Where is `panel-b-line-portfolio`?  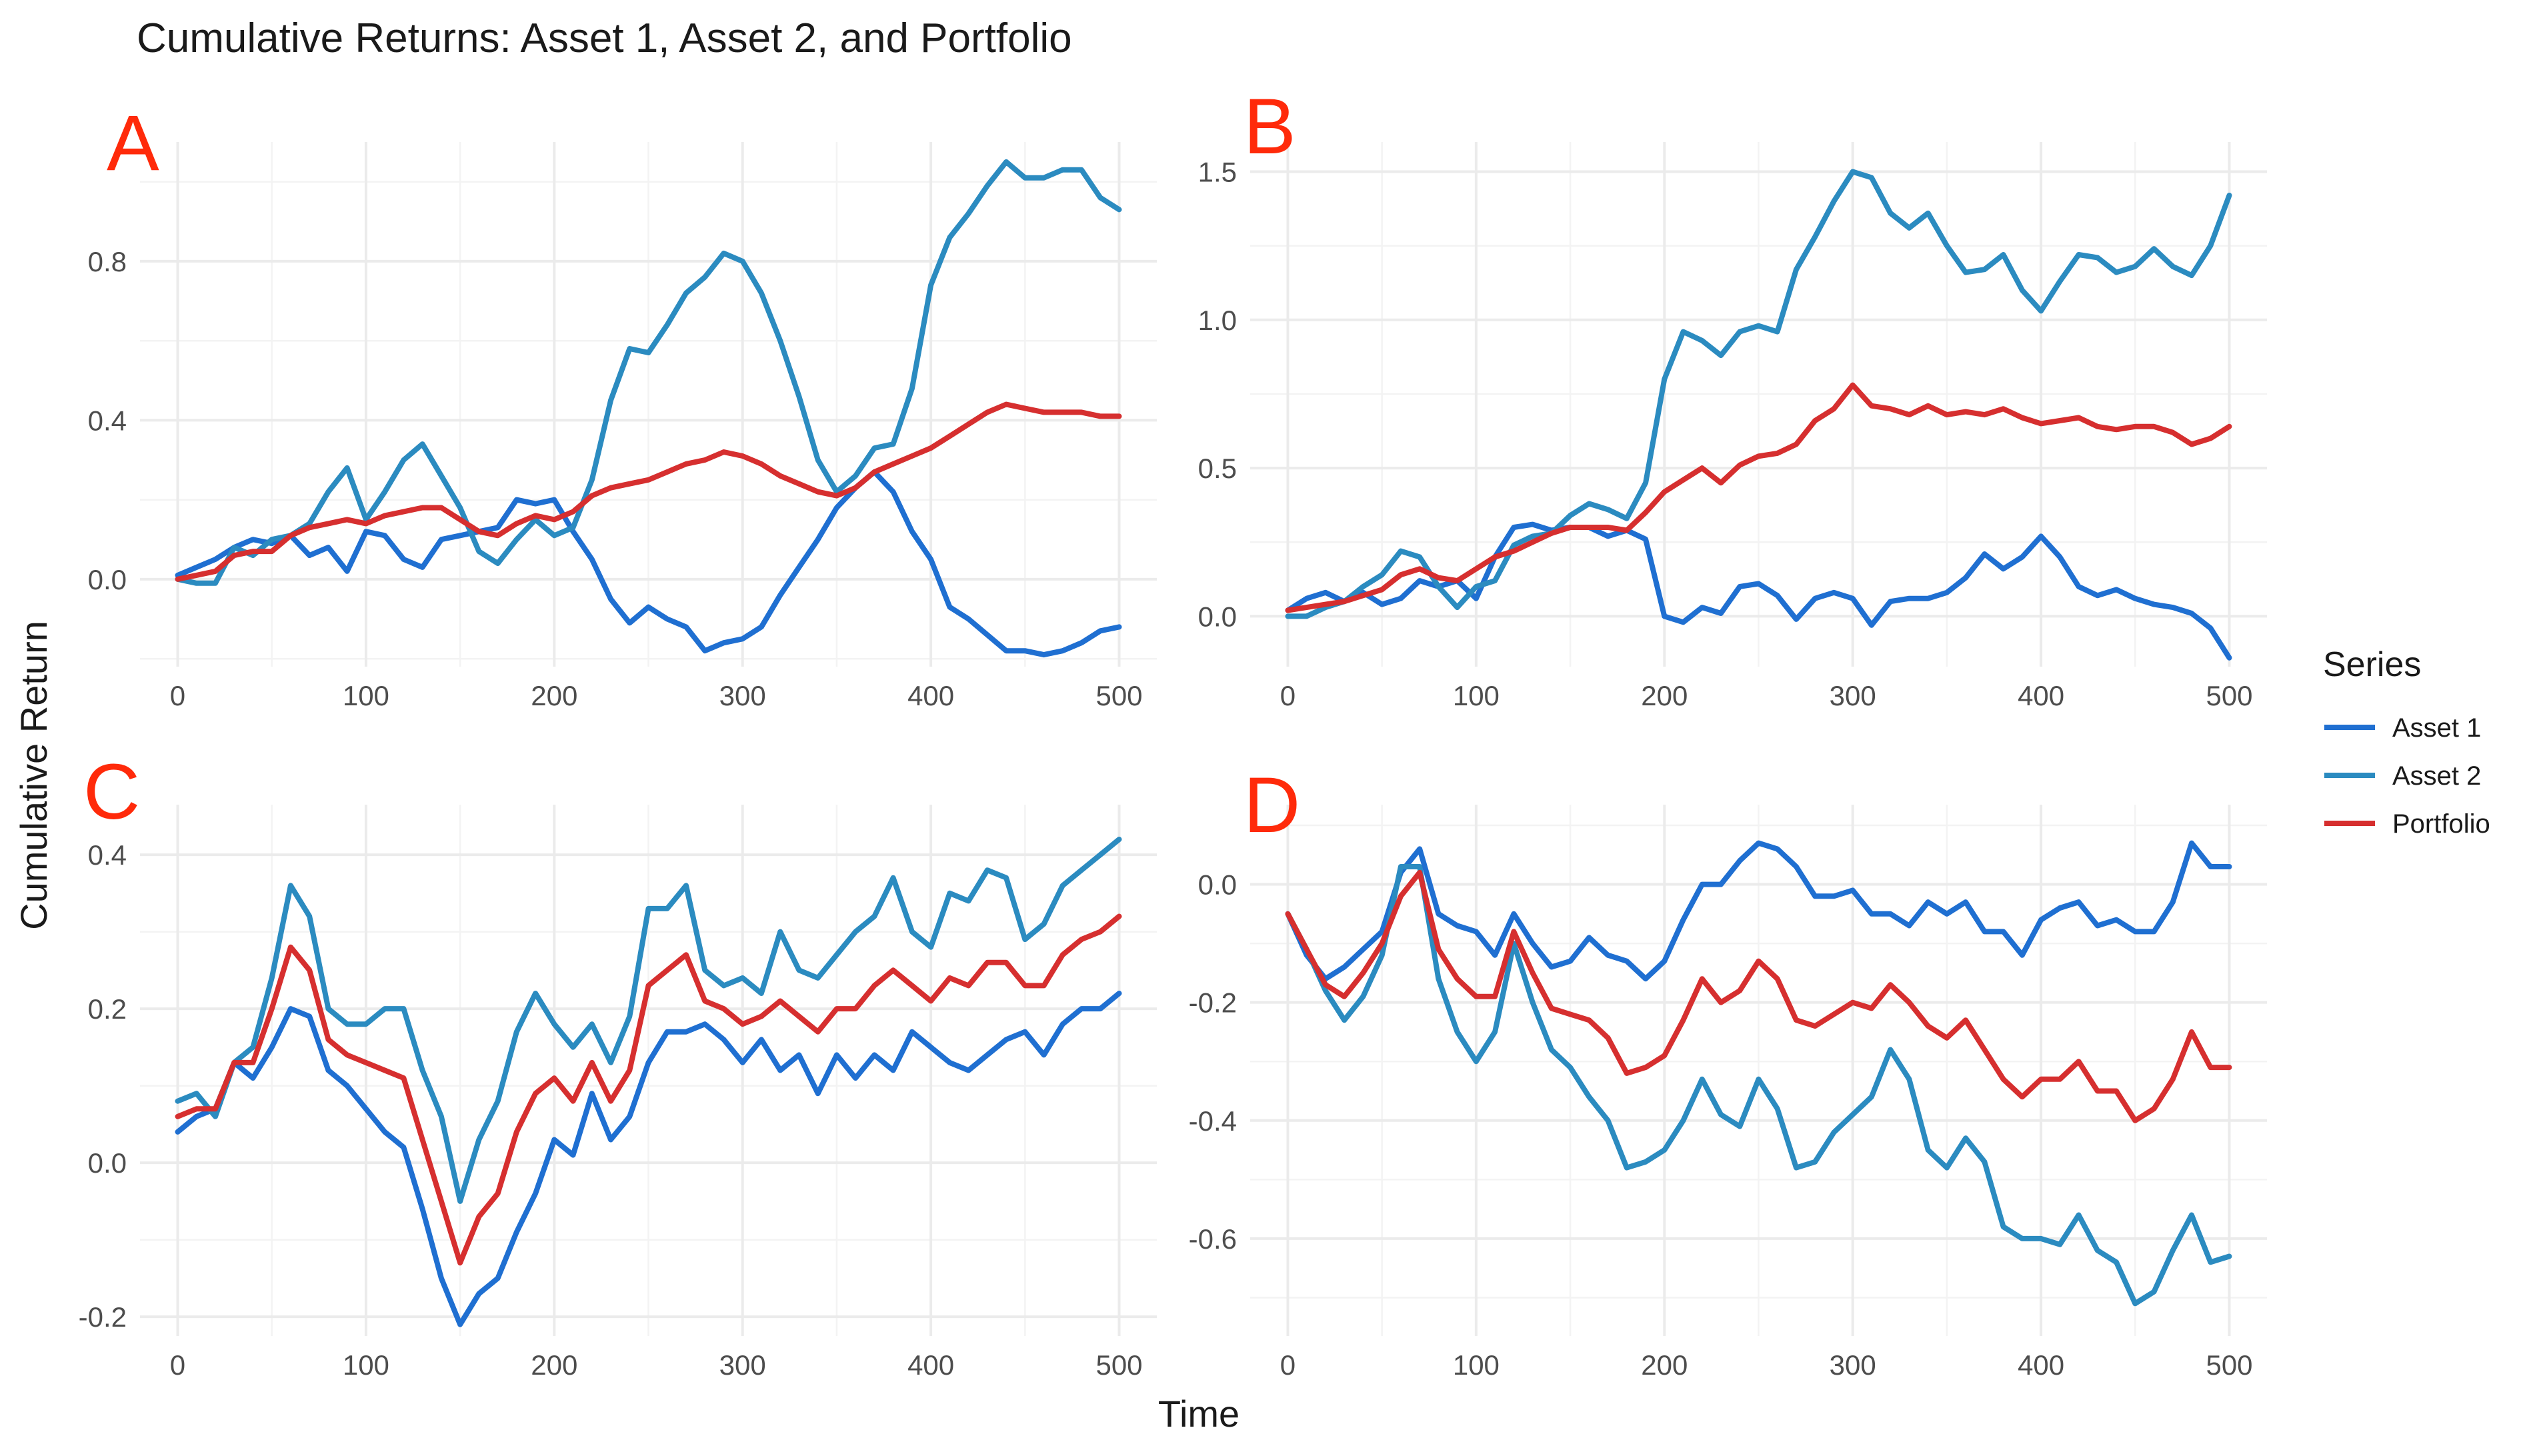
panel-b-line-portfolio is located at coordinates (1758, 497).